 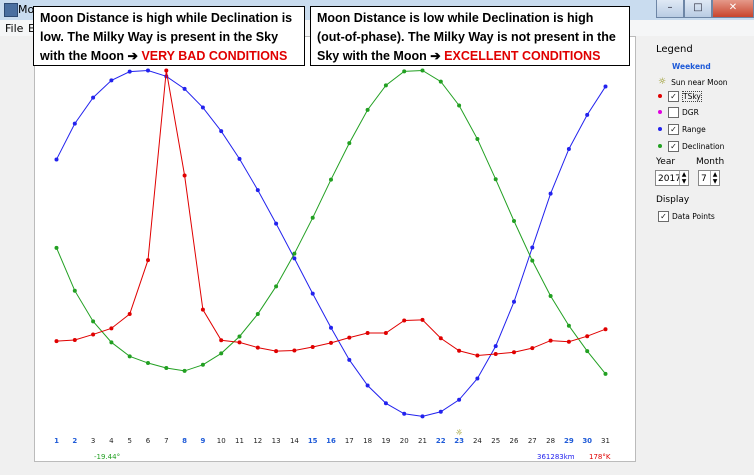 What do you see at coordinates (673, 112) in the screenshot?
I see `dgr-checkbox` at bounding box center [673, 112].